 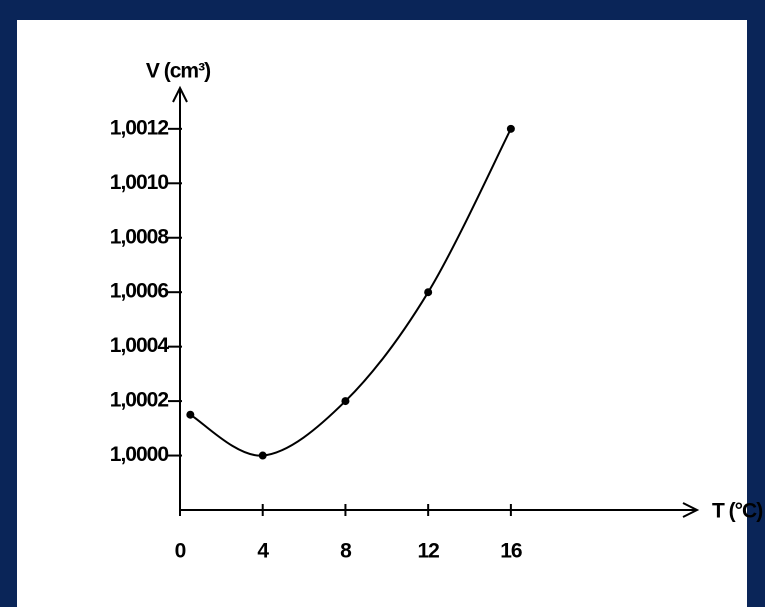 I want to click on y-tick-label: 1,0006, so click(x=139, y=291).